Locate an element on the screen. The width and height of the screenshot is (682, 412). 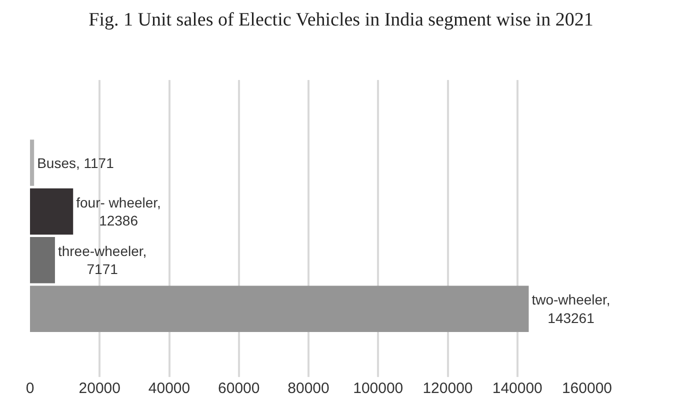
data-label: three-wheeler, 7171 is located at coordinates (102, 260).